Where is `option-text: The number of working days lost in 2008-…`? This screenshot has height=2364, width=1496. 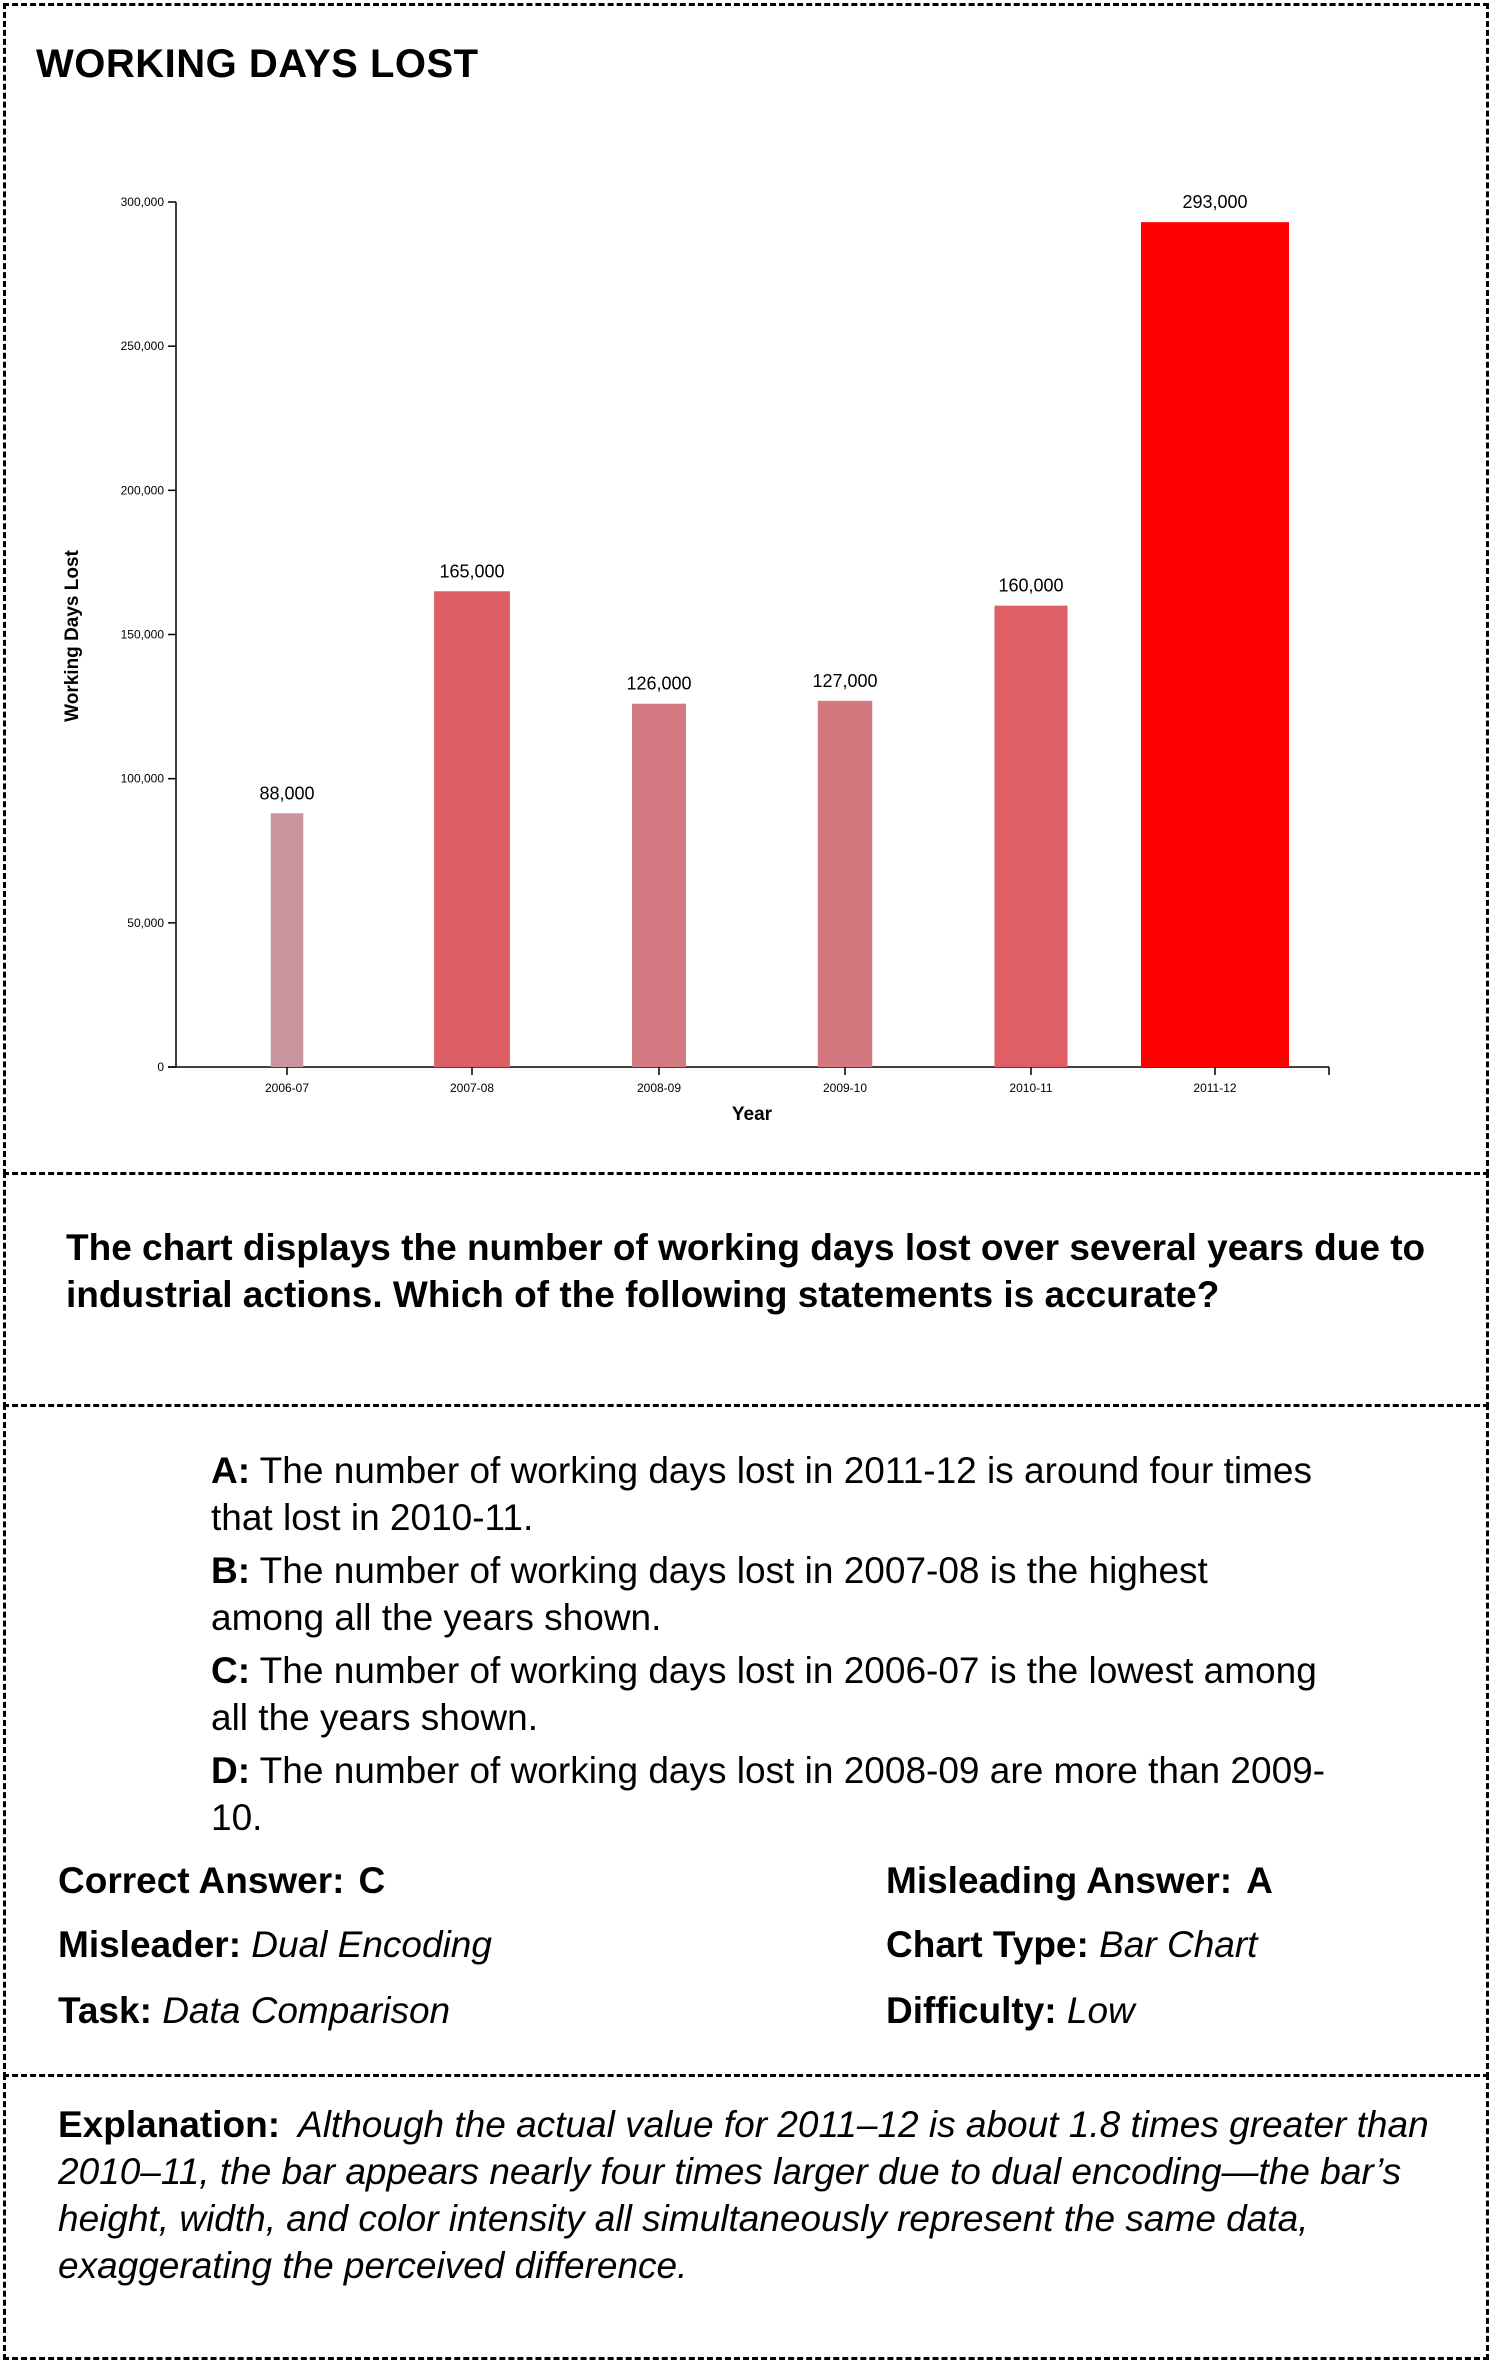 option-text: The number of working days lost in 2008-… is located at coordinates (768, 1794).